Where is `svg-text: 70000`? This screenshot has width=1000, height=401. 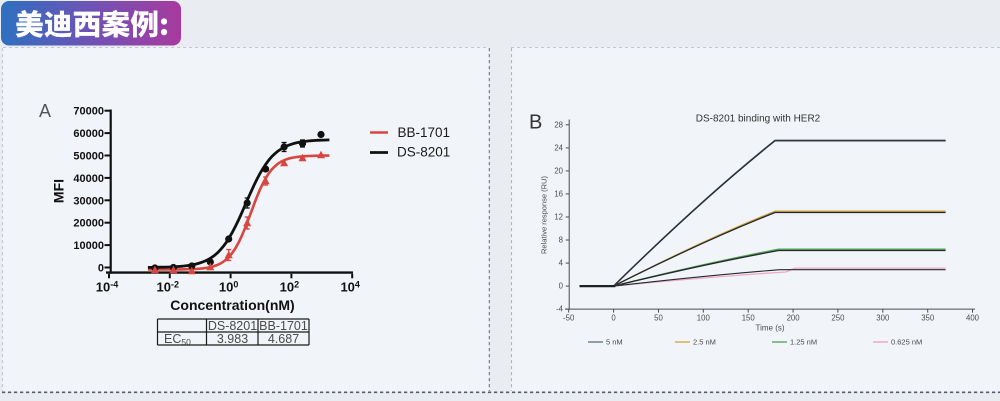 svg-text: 70000 is located at coordinates (88, 112).